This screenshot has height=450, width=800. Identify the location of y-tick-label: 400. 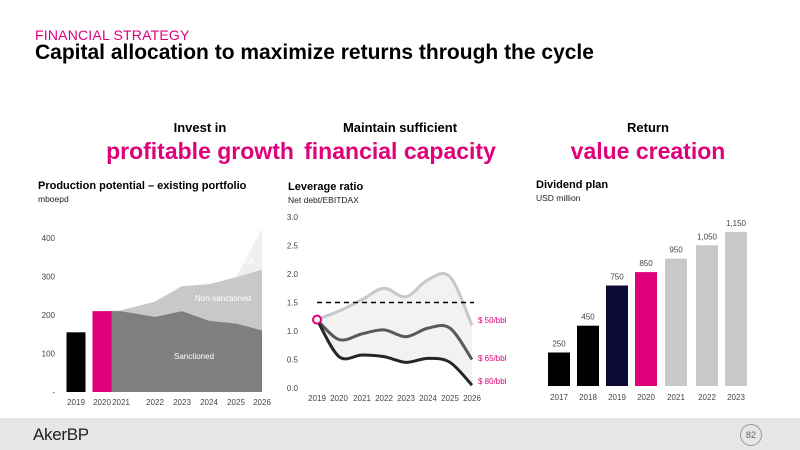
(49, 238).